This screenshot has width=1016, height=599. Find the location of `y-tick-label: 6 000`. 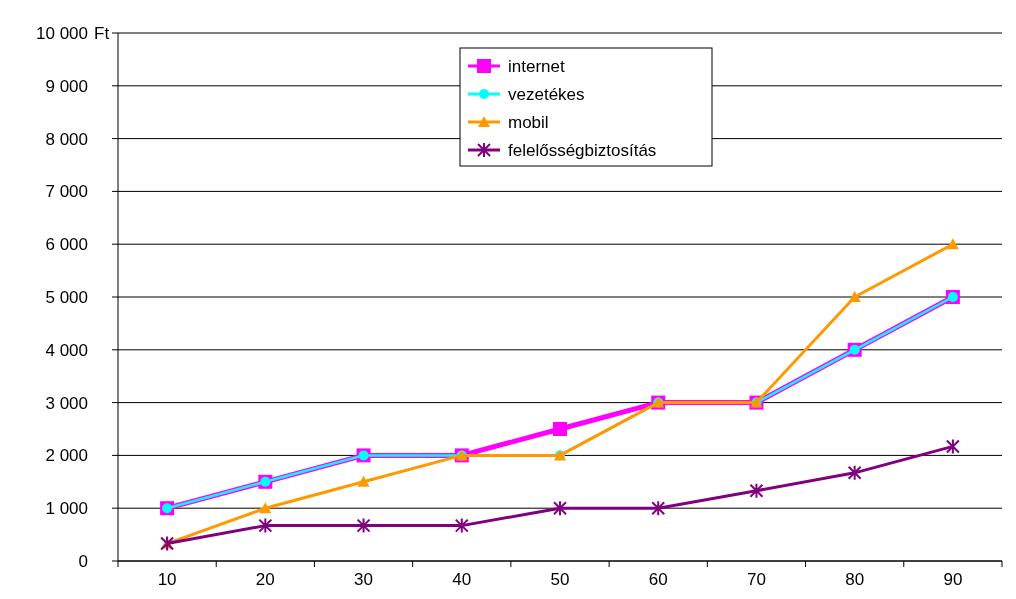

y-tick-label: 6 000 is located at coordinates (66, 245).